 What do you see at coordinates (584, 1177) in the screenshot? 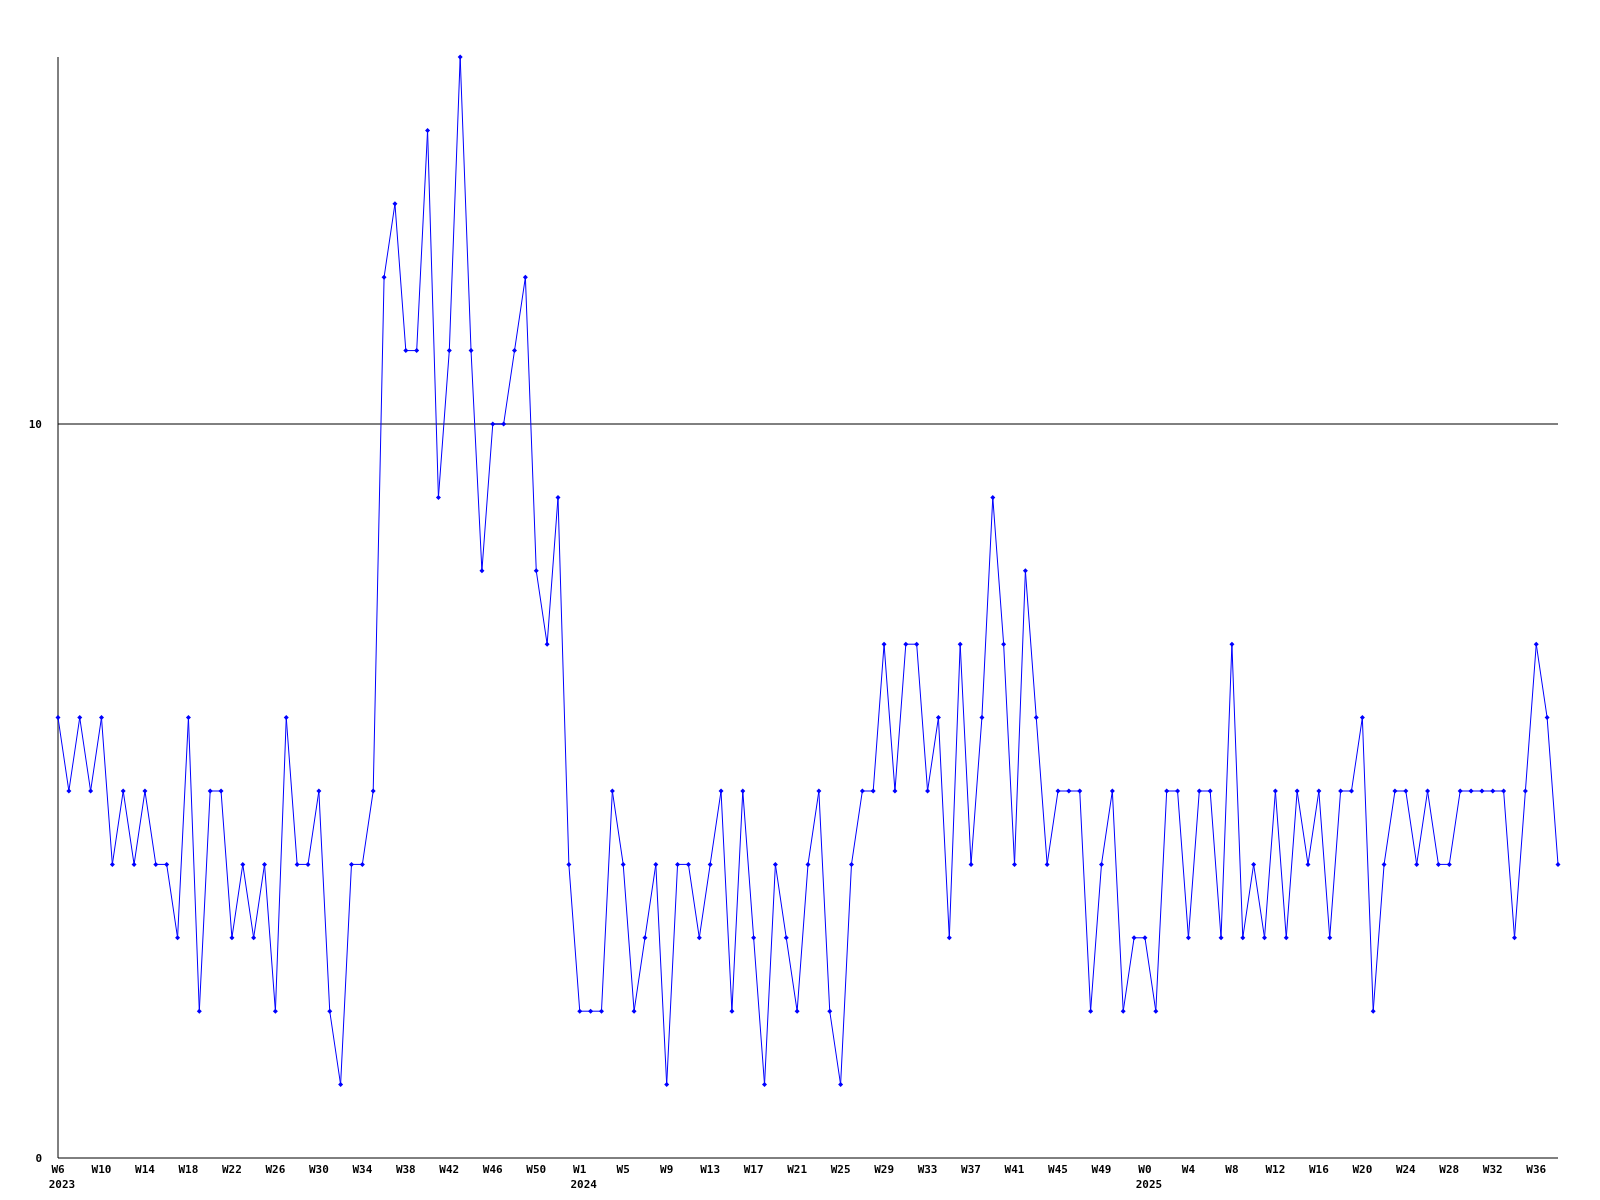
I see `x-tick-label: W1 2024` at bounding box center [584, 1177].